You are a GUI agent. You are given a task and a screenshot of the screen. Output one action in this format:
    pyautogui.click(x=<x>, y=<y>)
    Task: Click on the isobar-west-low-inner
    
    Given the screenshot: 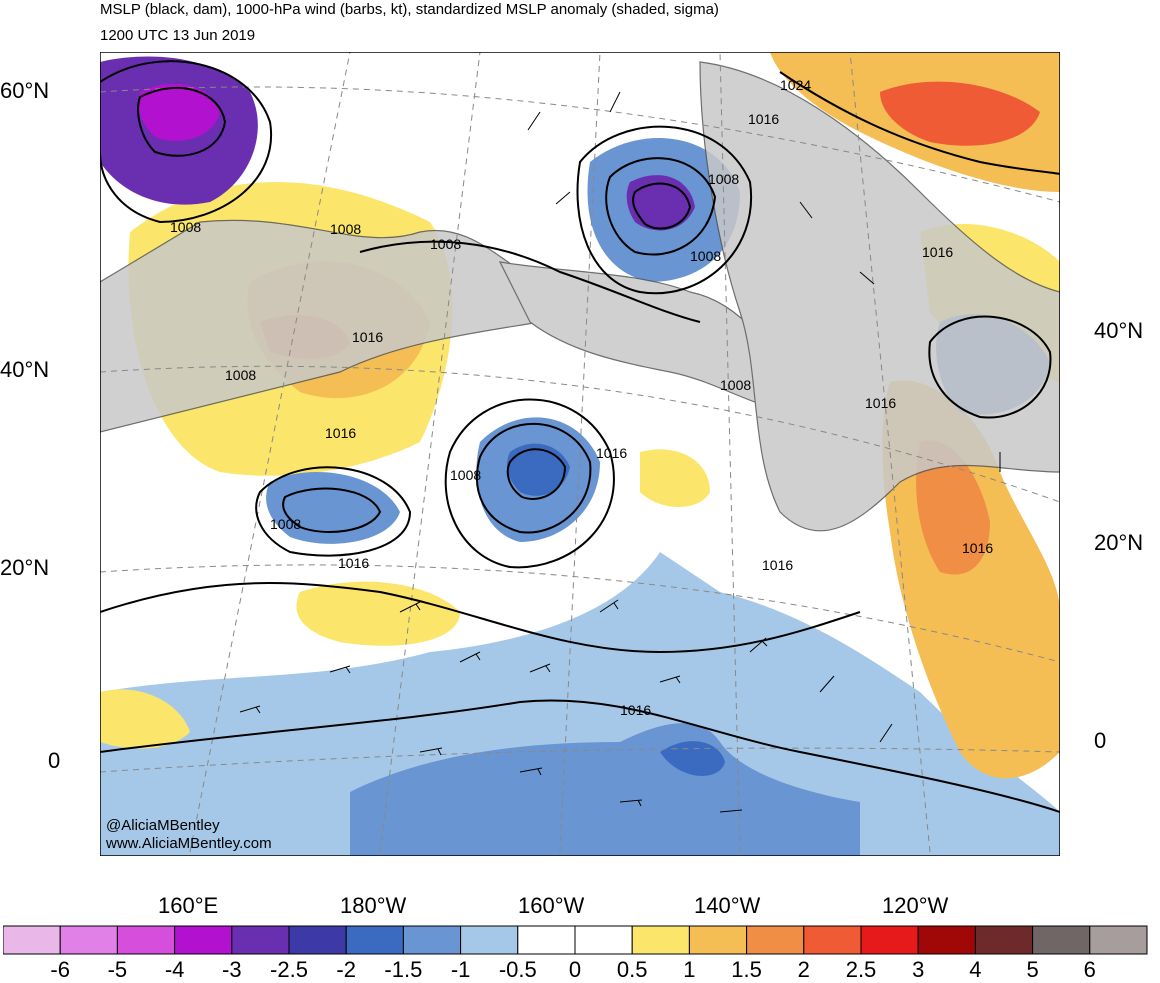 What is the action you would take?
    pyautogui.click(x=332, y=510)
    